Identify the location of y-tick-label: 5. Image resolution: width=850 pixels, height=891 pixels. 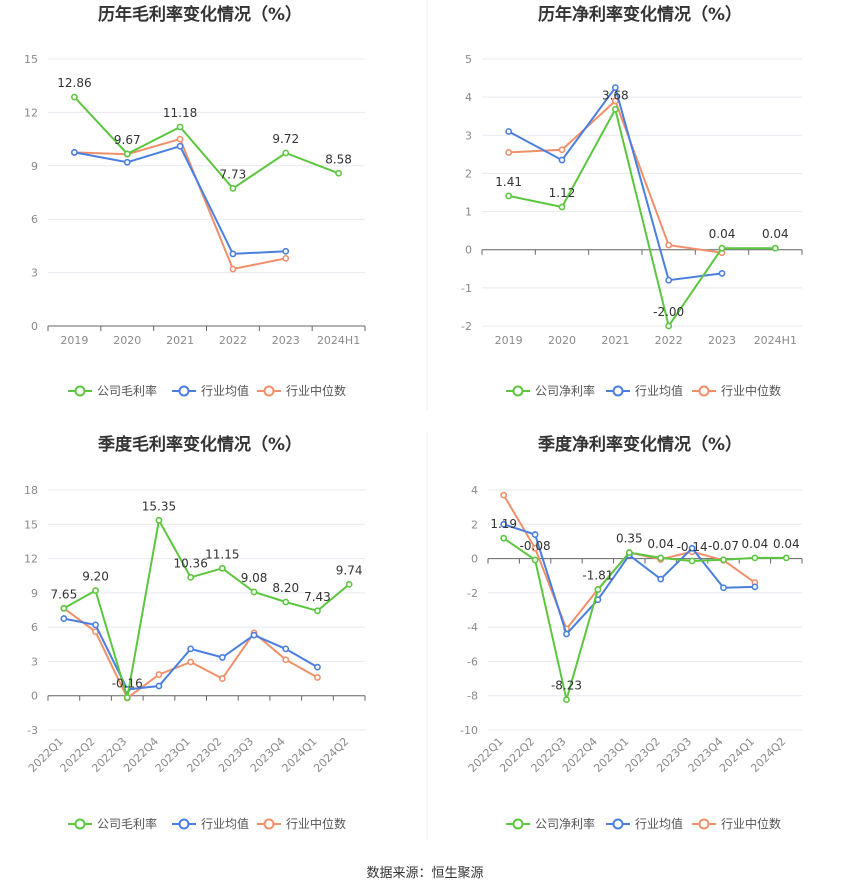
(468, 59).